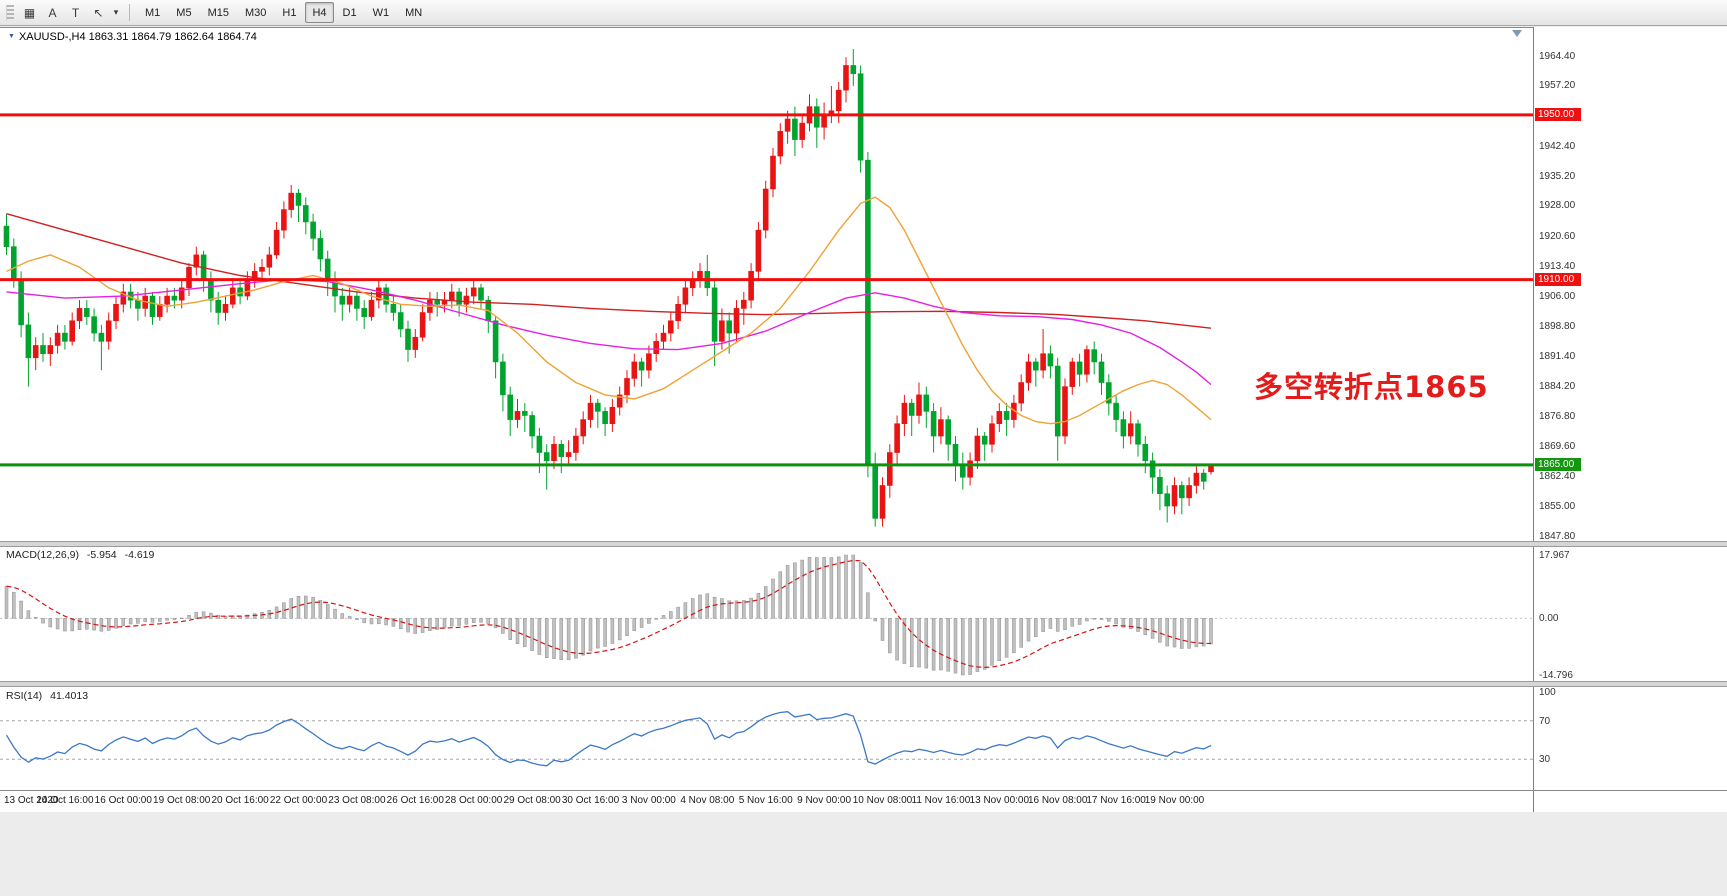  What do you see at coordinates (1547, 692) in the screenshot?
I see `rsi-axis-label: 100` at bounding box center [1547, 692].